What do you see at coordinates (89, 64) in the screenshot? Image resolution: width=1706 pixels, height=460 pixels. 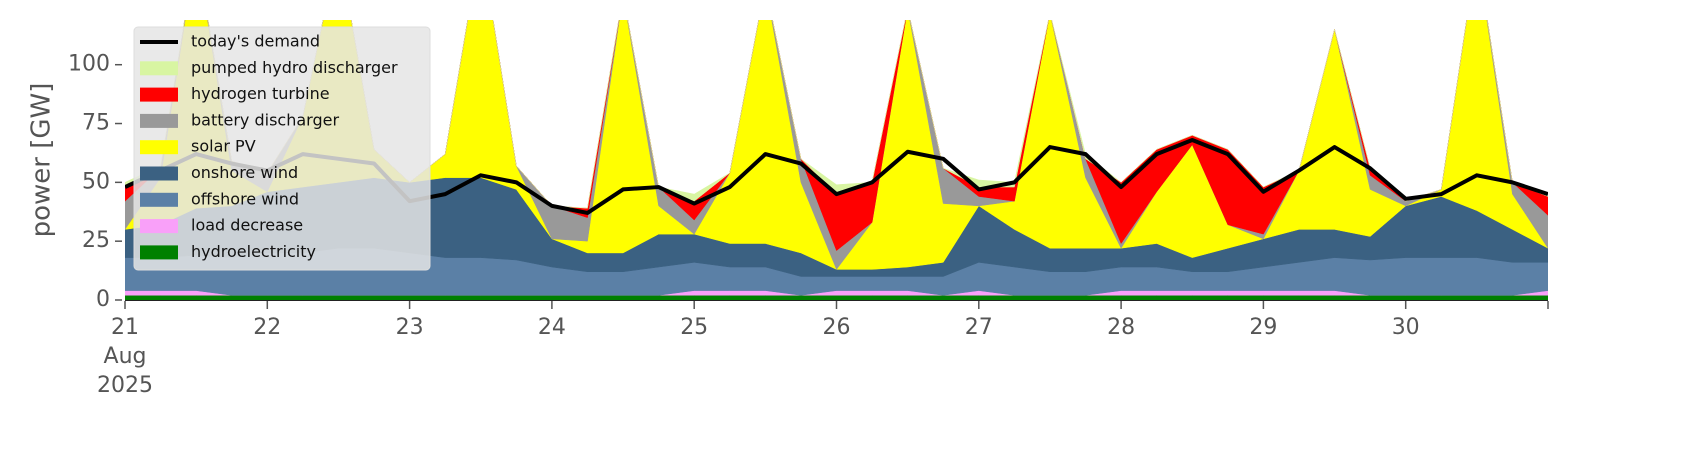 I see `y-tick-label: 100` at bounding box center [89, 64].